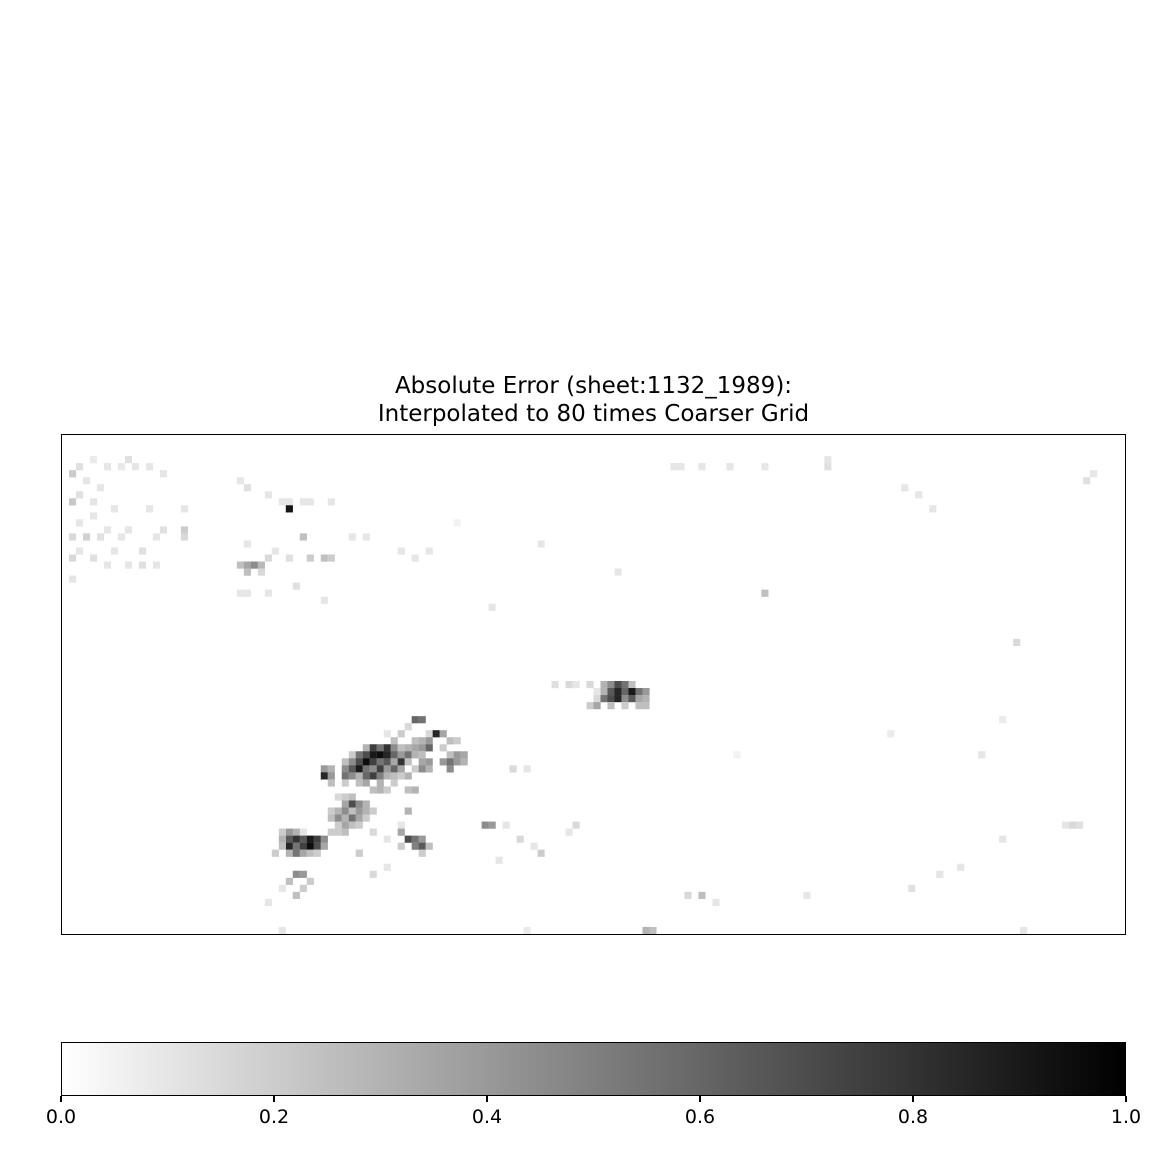 The width and height of the screenshot is (1152, 1152). What do you see at coordinates (700, 1117) in the screenshot?
I see `colorbar-tick-label: 0.6` at bounding box center [700, 1117].